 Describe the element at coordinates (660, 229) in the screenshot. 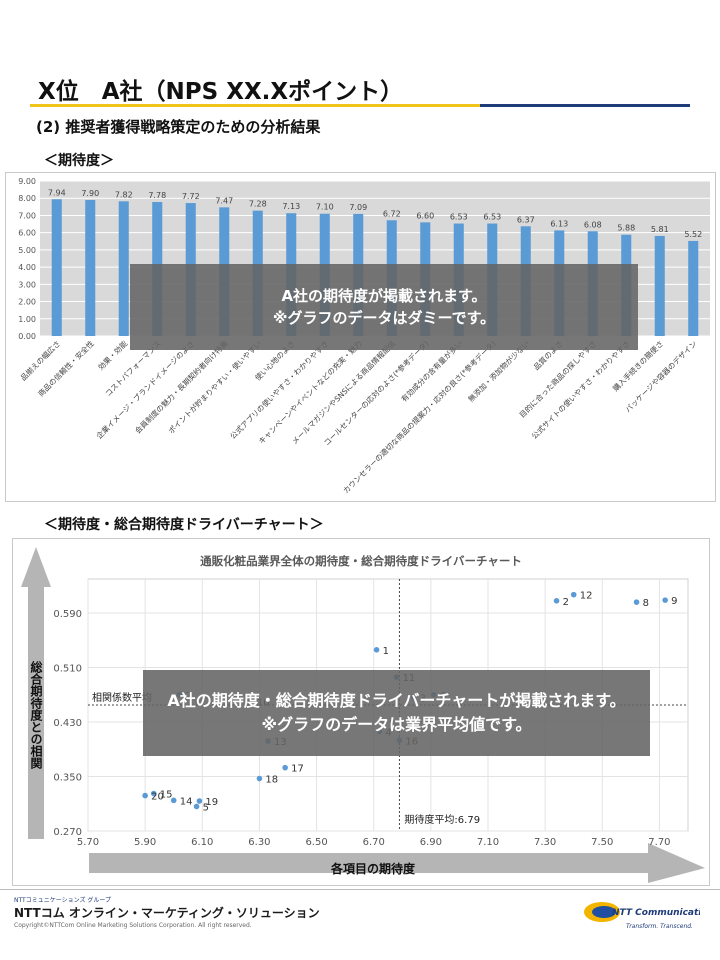

I see `bar-data-label: 5.81` at that location.